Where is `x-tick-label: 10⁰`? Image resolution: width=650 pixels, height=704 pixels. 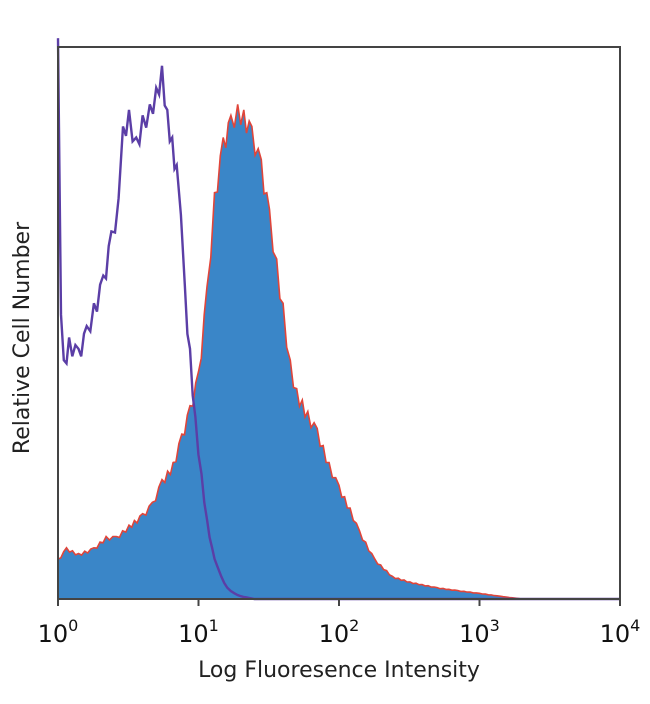 x-tick-label: 10⁰ is located at coordinates (58, 632).